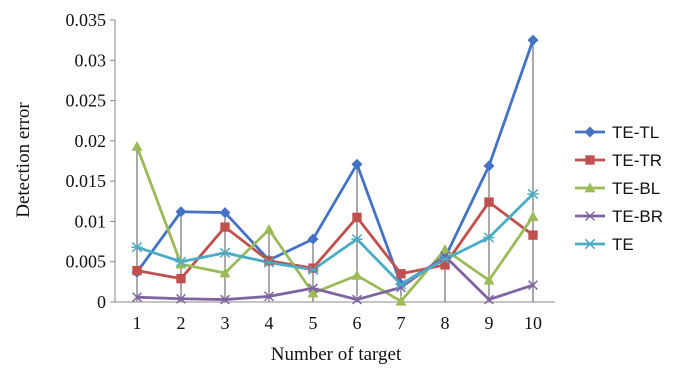 The image size is (685, 370). What do you see at coordinates (401, 323) in the screenshot?
I see `x-tick-label: 7` at bounding box center [401, 323].